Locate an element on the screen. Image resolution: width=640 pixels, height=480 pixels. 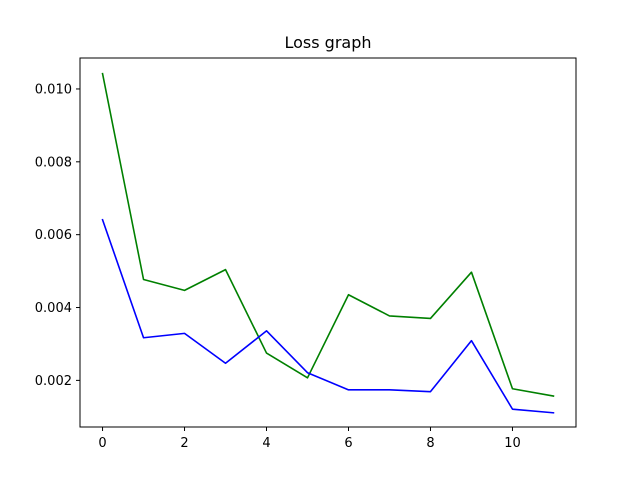
x-axis-ticks: 0 2 4 6 8 10 is located at coordinates (309, 439).